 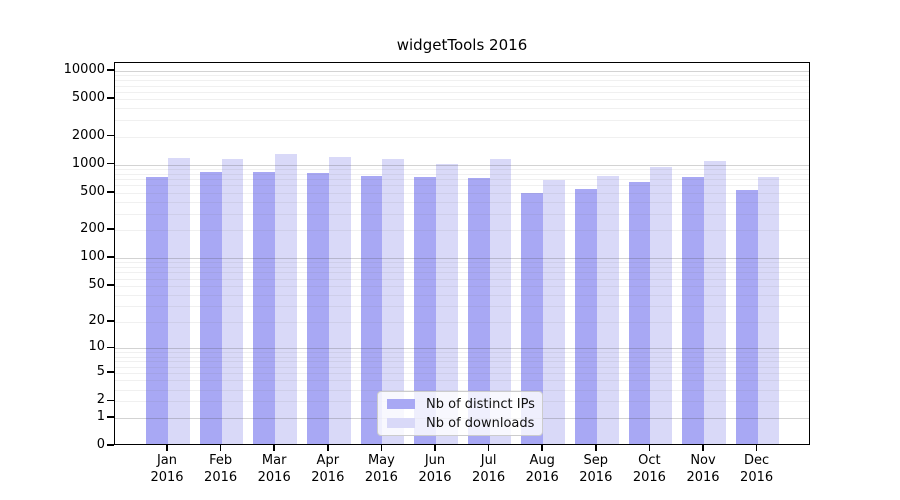 I want to click on y-tick-label: 0, so click(x=100, y=444).